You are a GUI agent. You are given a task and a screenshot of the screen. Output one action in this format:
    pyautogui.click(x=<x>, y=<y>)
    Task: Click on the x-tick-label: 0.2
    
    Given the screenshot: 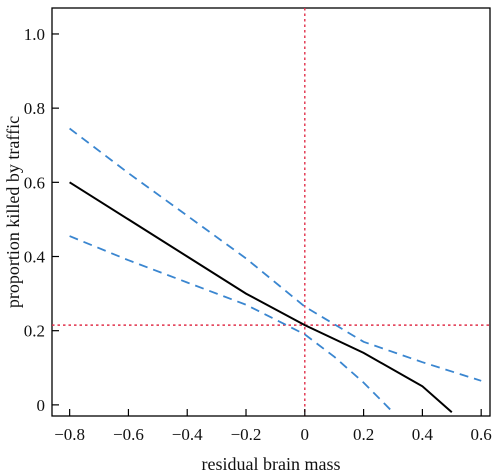 What is the action you would take?
    pyautogui.click(x=363, y=434)
    